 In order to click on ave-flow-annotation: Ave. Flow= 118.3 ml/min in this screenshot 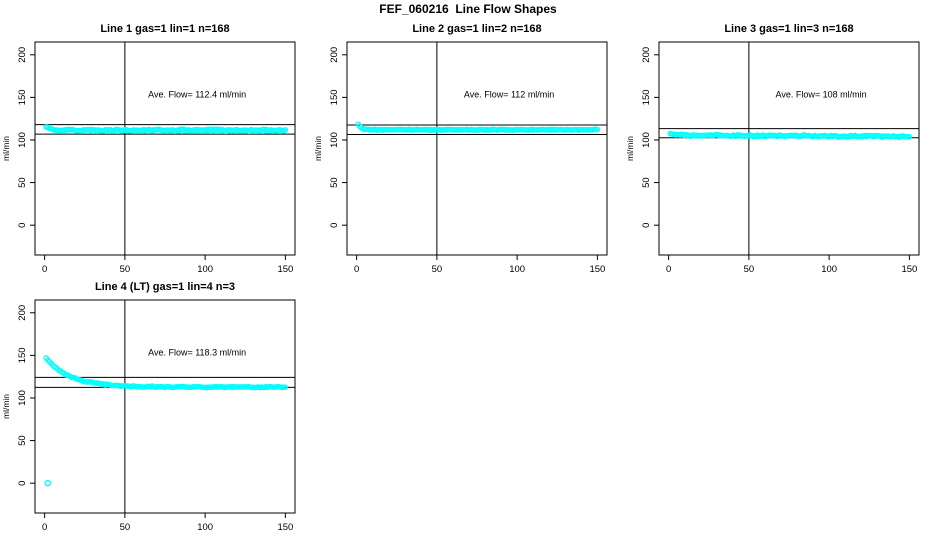, I will do `click(197, 352)`.